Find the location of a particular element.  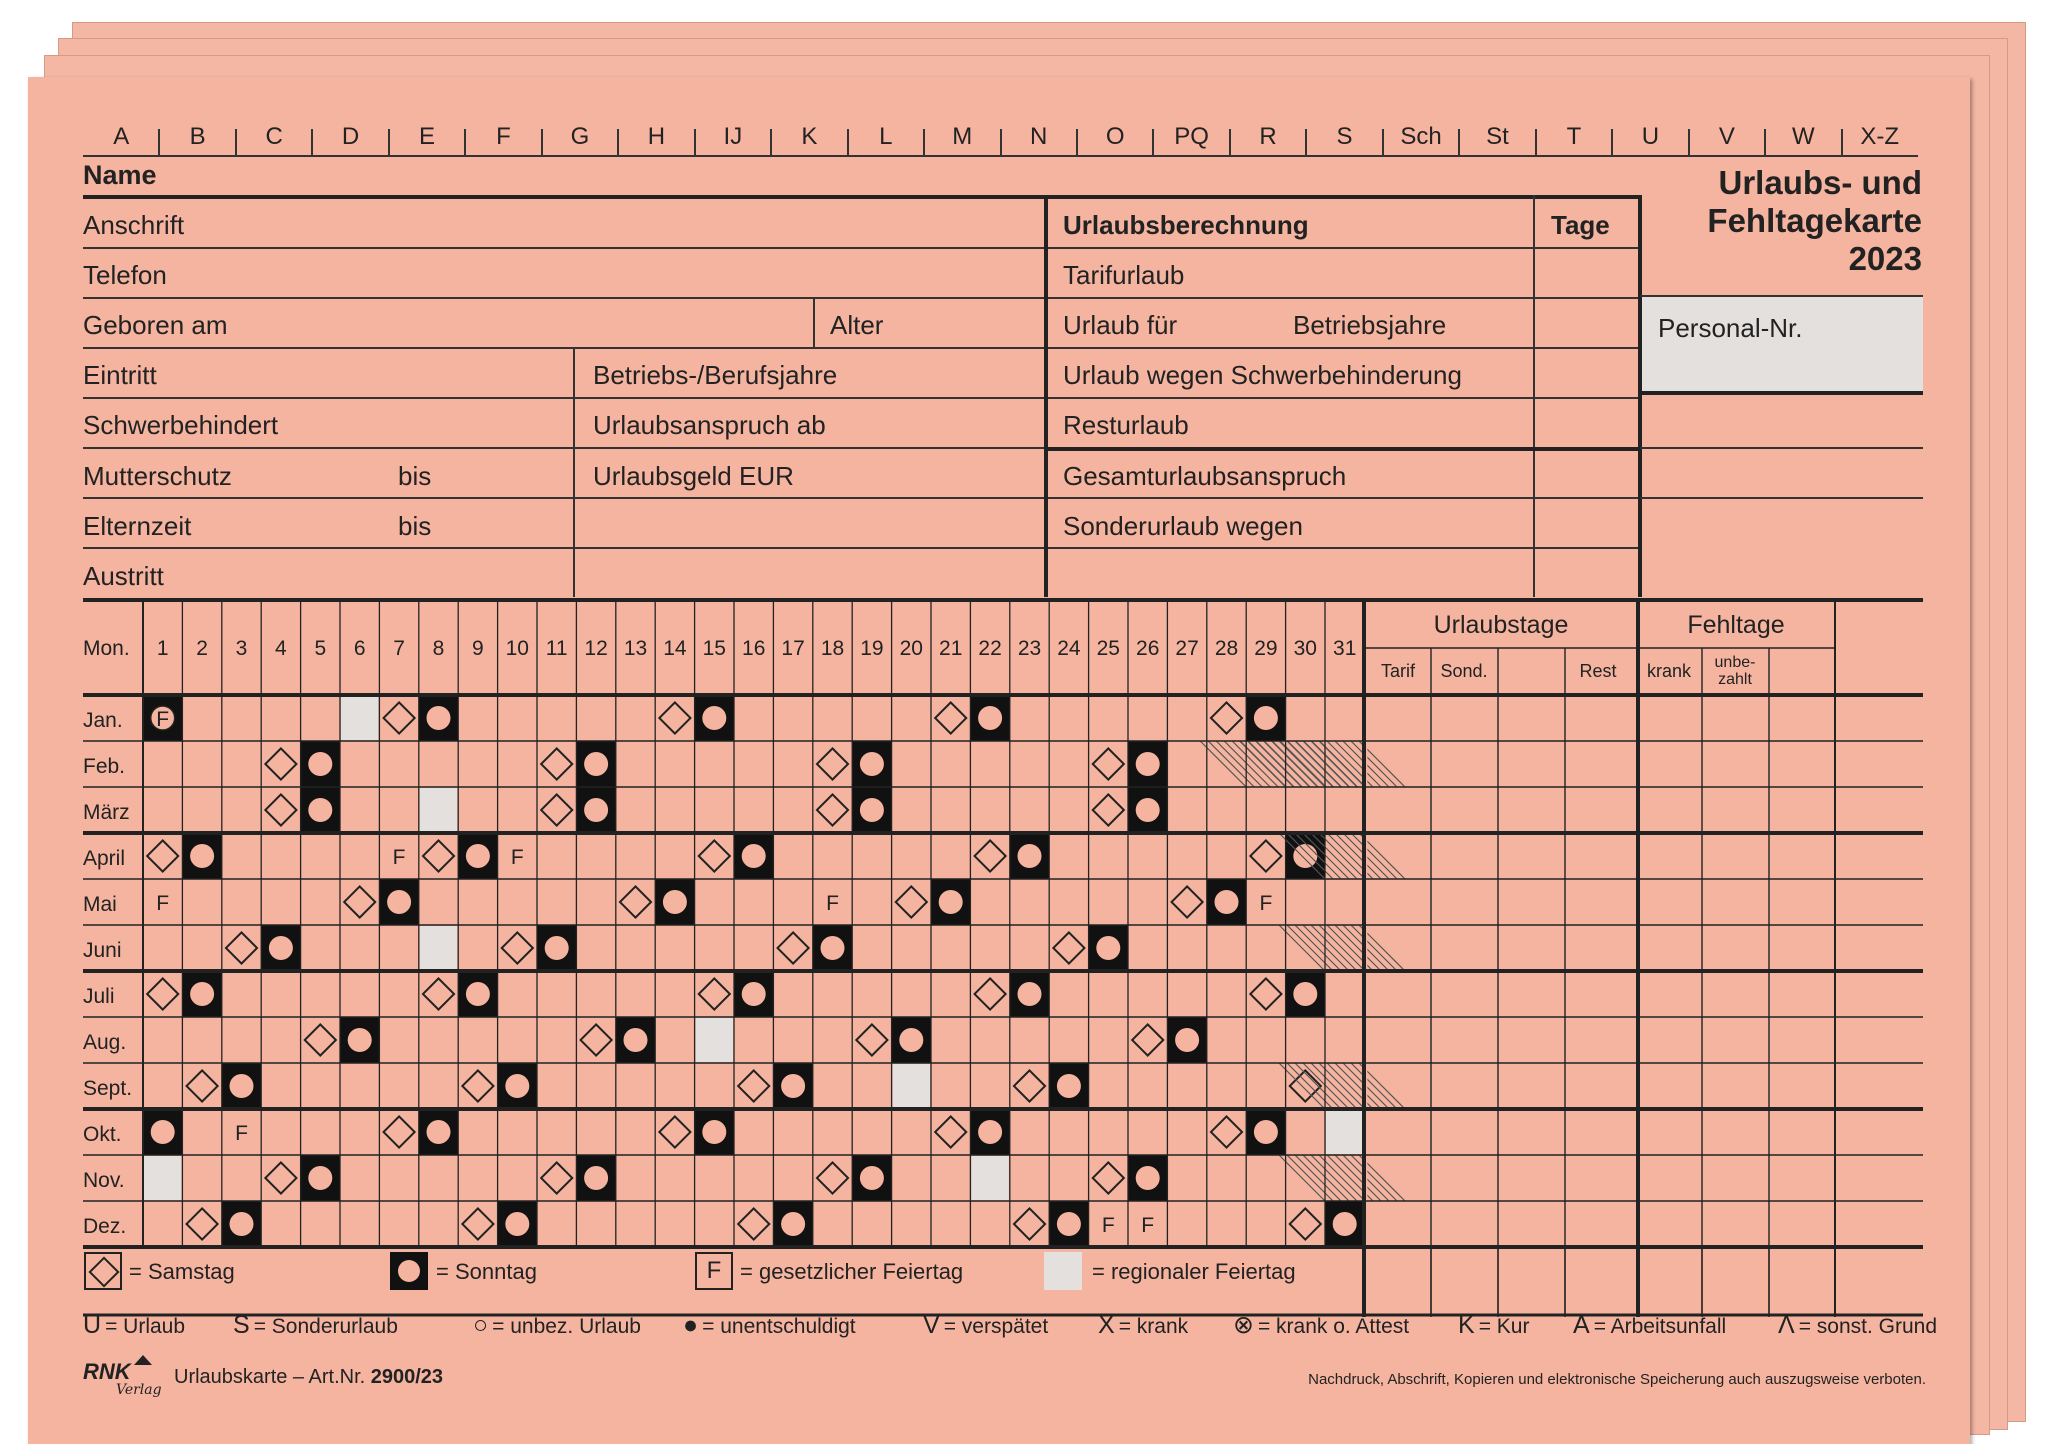

calc-row-urlaub-fuer: Urlaub für is located at coordinates (1120, 325).